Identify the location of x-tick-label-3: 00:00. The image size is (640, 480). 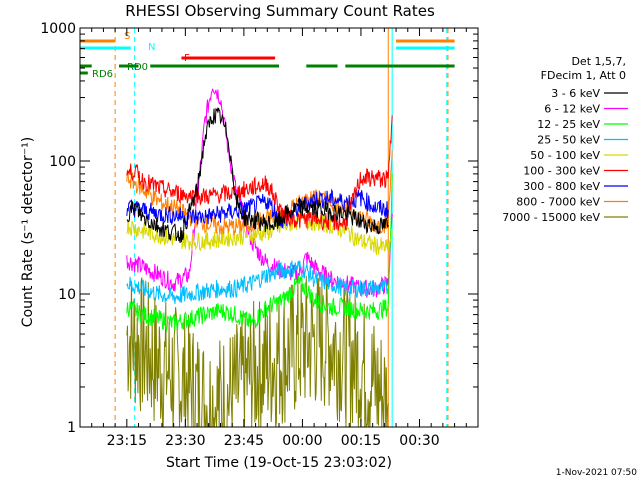
(302, 441).